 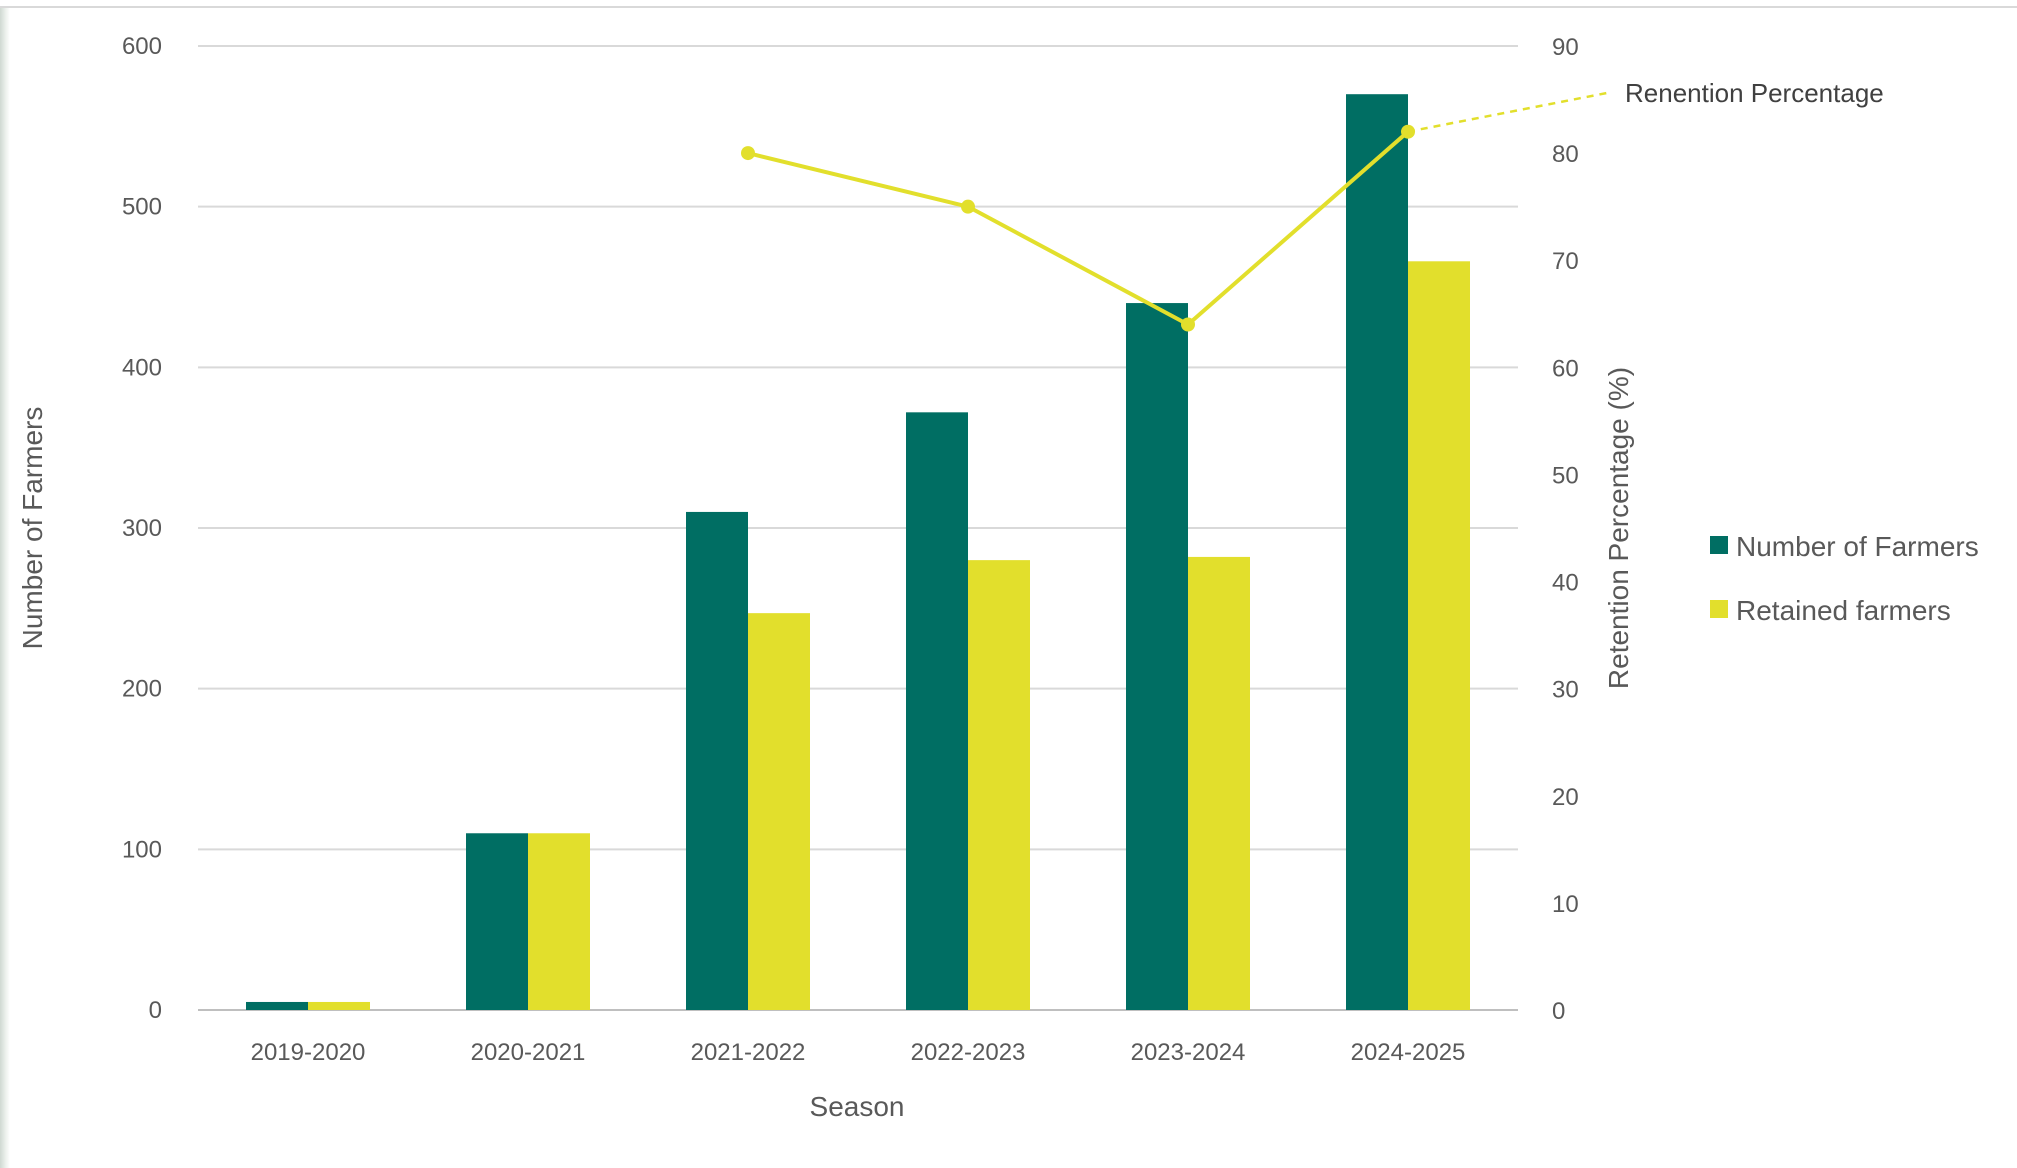 I want to click on x-tick-label: 2021-2022, so click(x=748, y=1052).